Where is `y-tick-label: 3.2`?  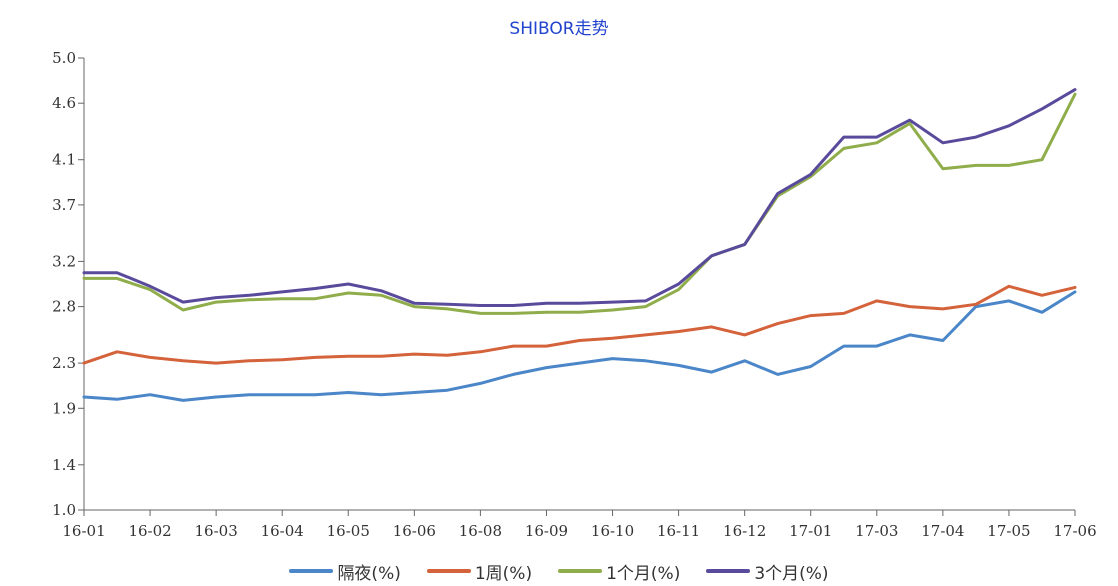 y-tick-label: 3.2 is located at coordinates (64, 261).